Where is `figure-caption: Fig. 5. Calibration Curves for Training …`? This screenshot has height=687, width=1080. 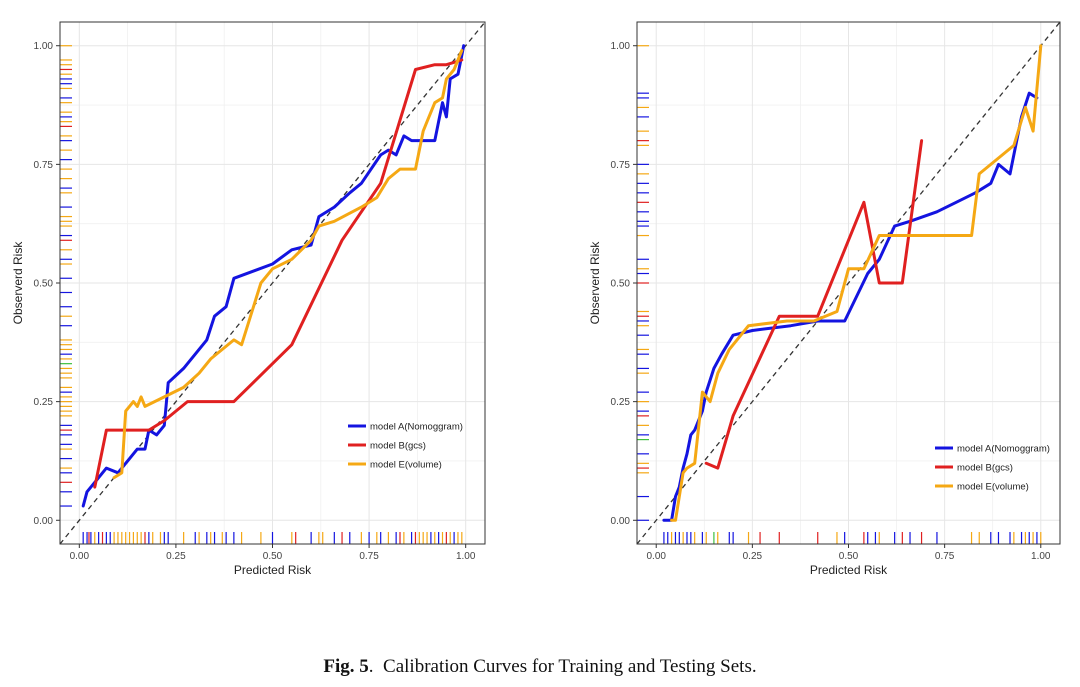
figure-caption: Fig. 5. Calibration Curves for Training … is located at coordinates (540, 666).